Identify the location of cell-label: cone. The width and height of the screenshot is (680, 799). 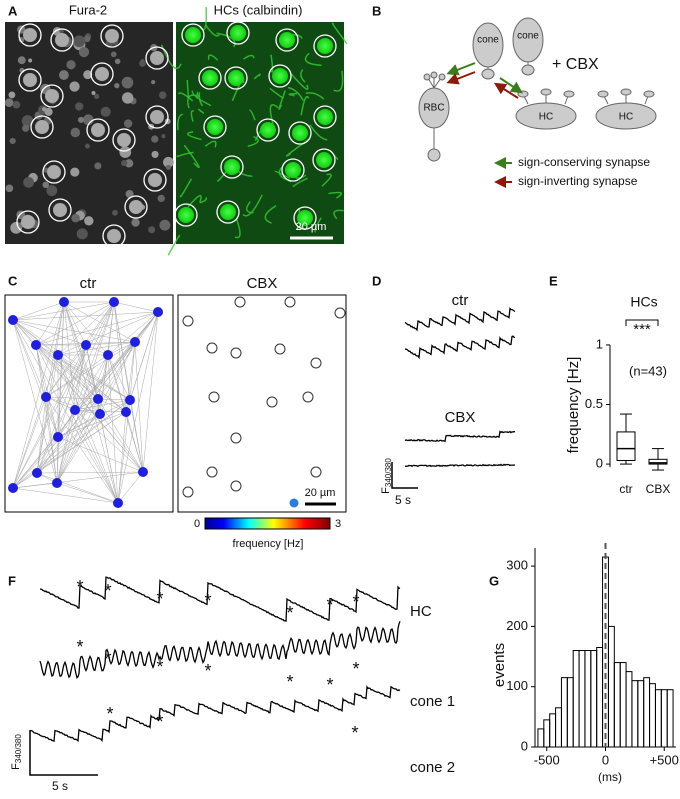
(528, 36).